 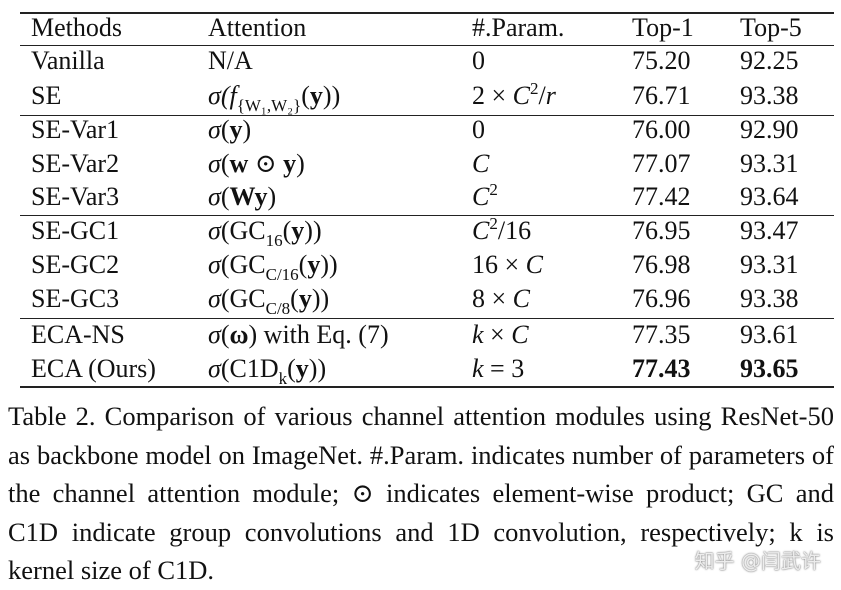 I want to click on top1-cell: 77.07, so click(x=661, y=163).